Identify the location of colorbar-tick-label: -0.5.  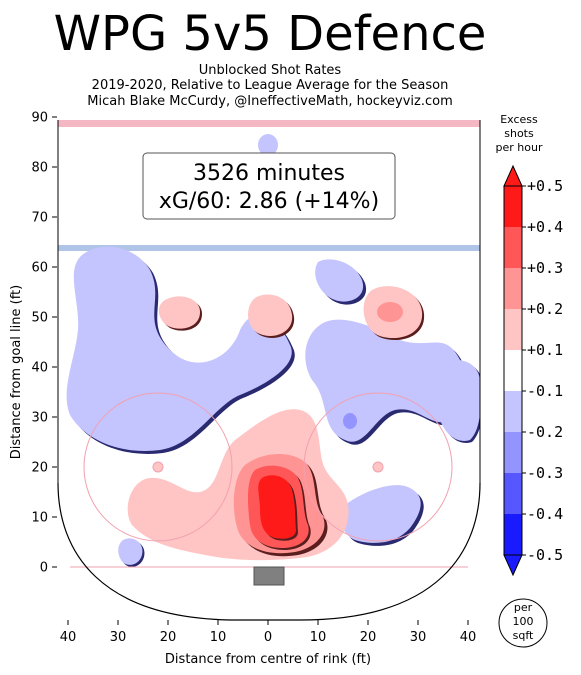
(545, 555).